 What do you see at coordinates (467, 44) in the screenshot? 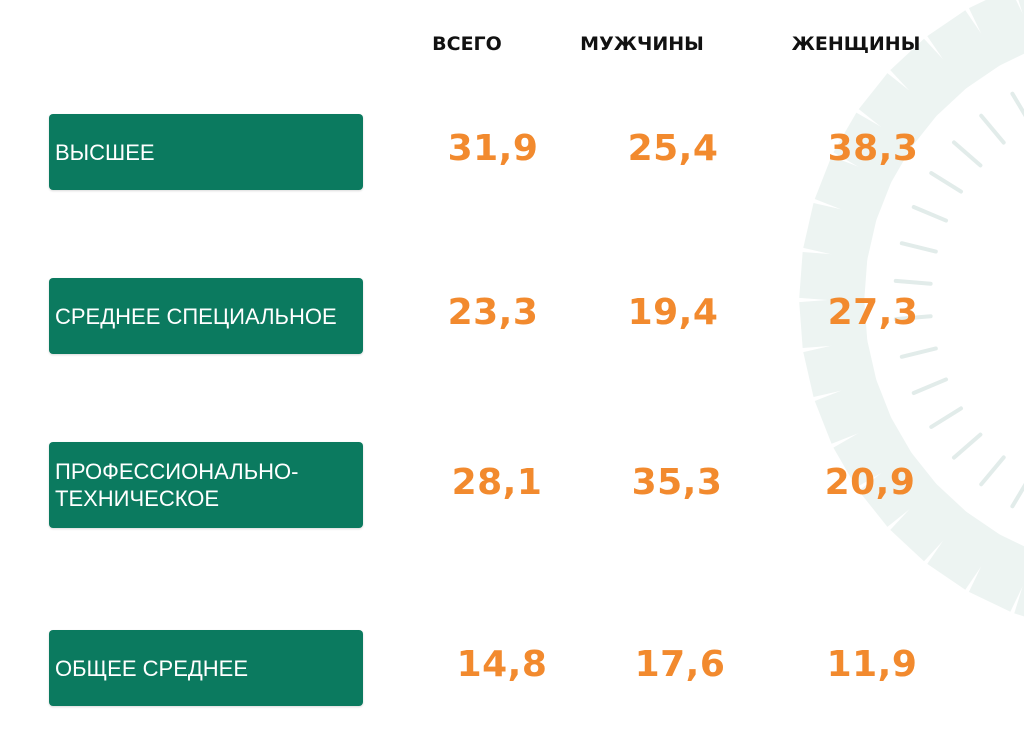
I see `col-header-total: ВСЕГО` at bounding box center [467, 44].